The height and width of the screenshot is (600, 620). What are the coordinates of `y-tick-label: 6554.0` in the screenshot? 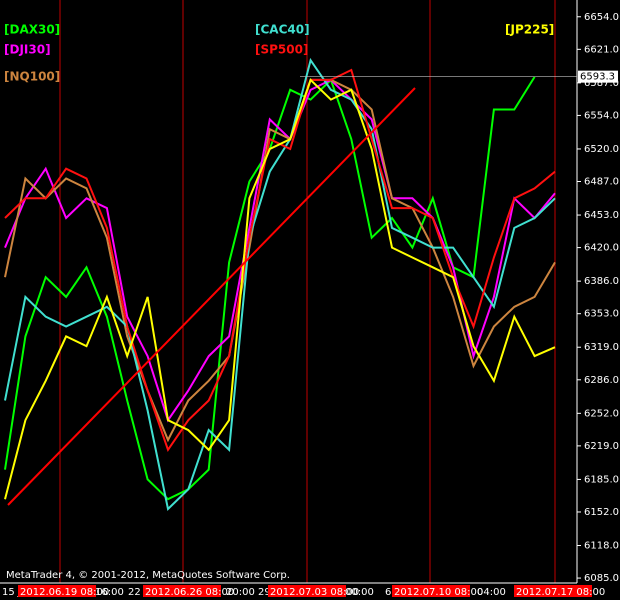 It's located at (601, 115).